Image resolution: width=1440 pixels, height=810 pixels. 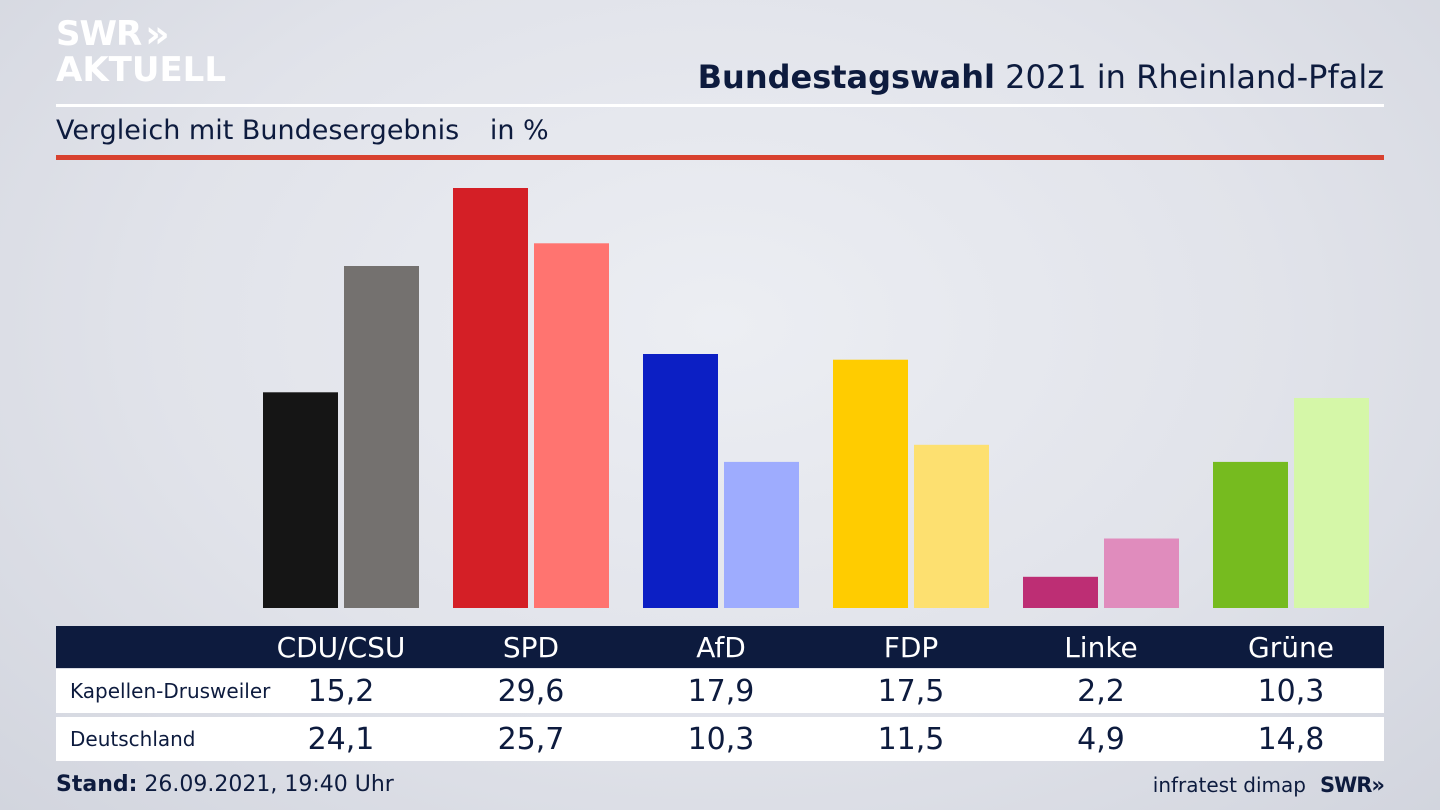 I want to click on stand-value: 26.09.2021, 19:40 Uhr, so click(x=269, y=784).